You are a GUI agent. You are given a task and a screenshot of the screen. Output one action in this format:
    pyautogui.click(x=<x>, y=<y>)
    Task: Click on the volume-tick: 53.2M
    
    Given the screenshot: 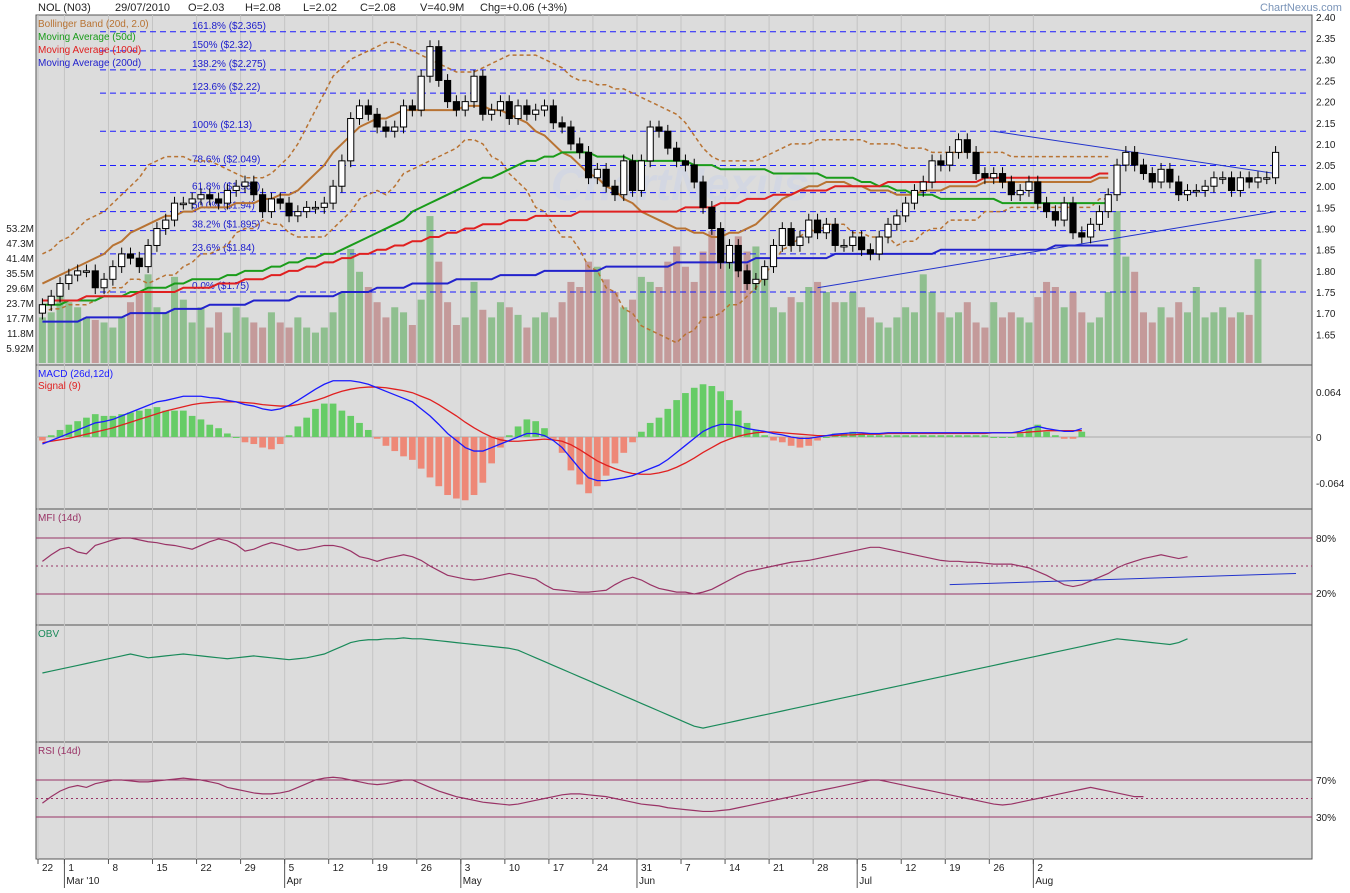 What is the action you would take?
    pyautogui.click(x=20, y=229)
    